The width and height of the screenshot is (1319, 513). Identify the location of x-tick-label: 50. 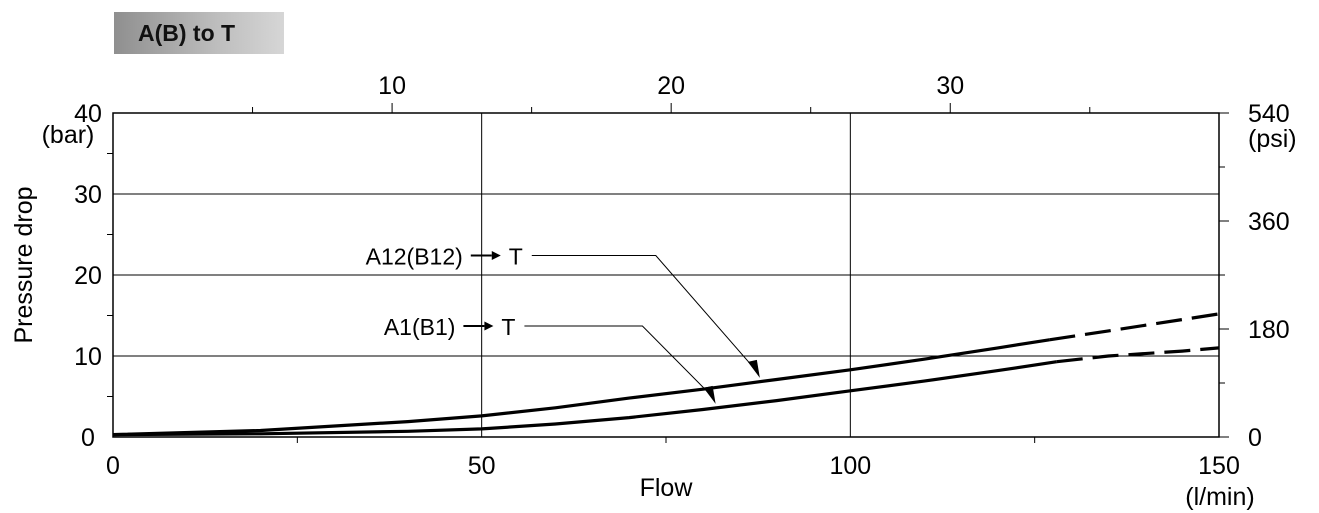
(482, 466).